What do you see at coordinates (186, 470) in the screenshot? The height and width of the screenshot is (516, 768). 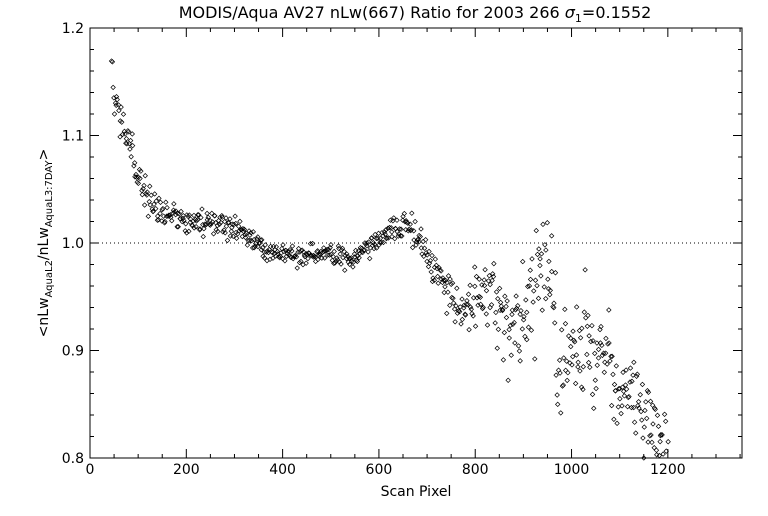 I see `x-tick-label: 200` at bounding box center [186, 470].